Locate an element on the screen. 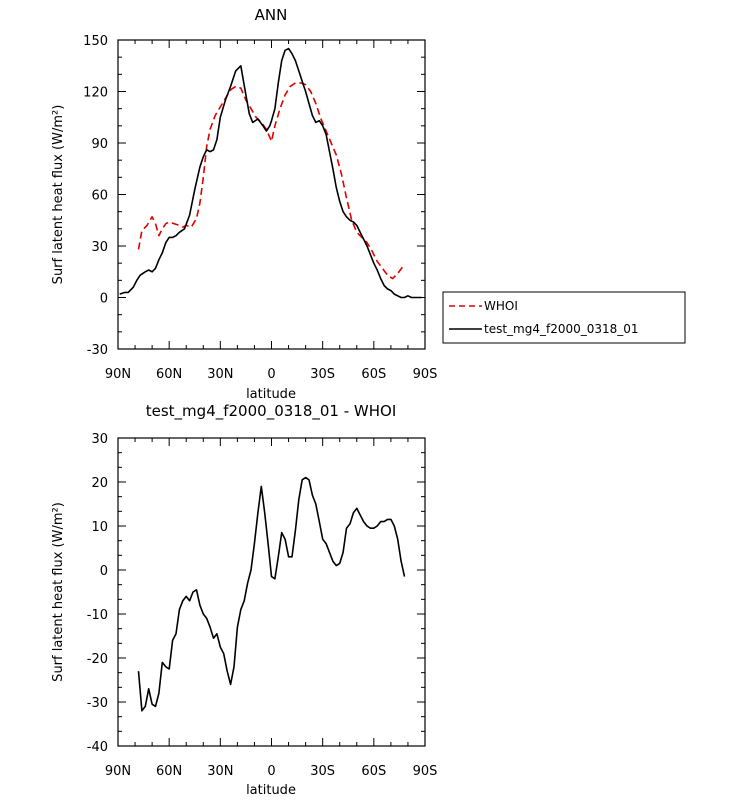 Image resolution: width=732 pixels, height=801 pixels. bottom-ylabel-group: Surf latent heat flux (W/m²) is located at coordinates (58, 592).